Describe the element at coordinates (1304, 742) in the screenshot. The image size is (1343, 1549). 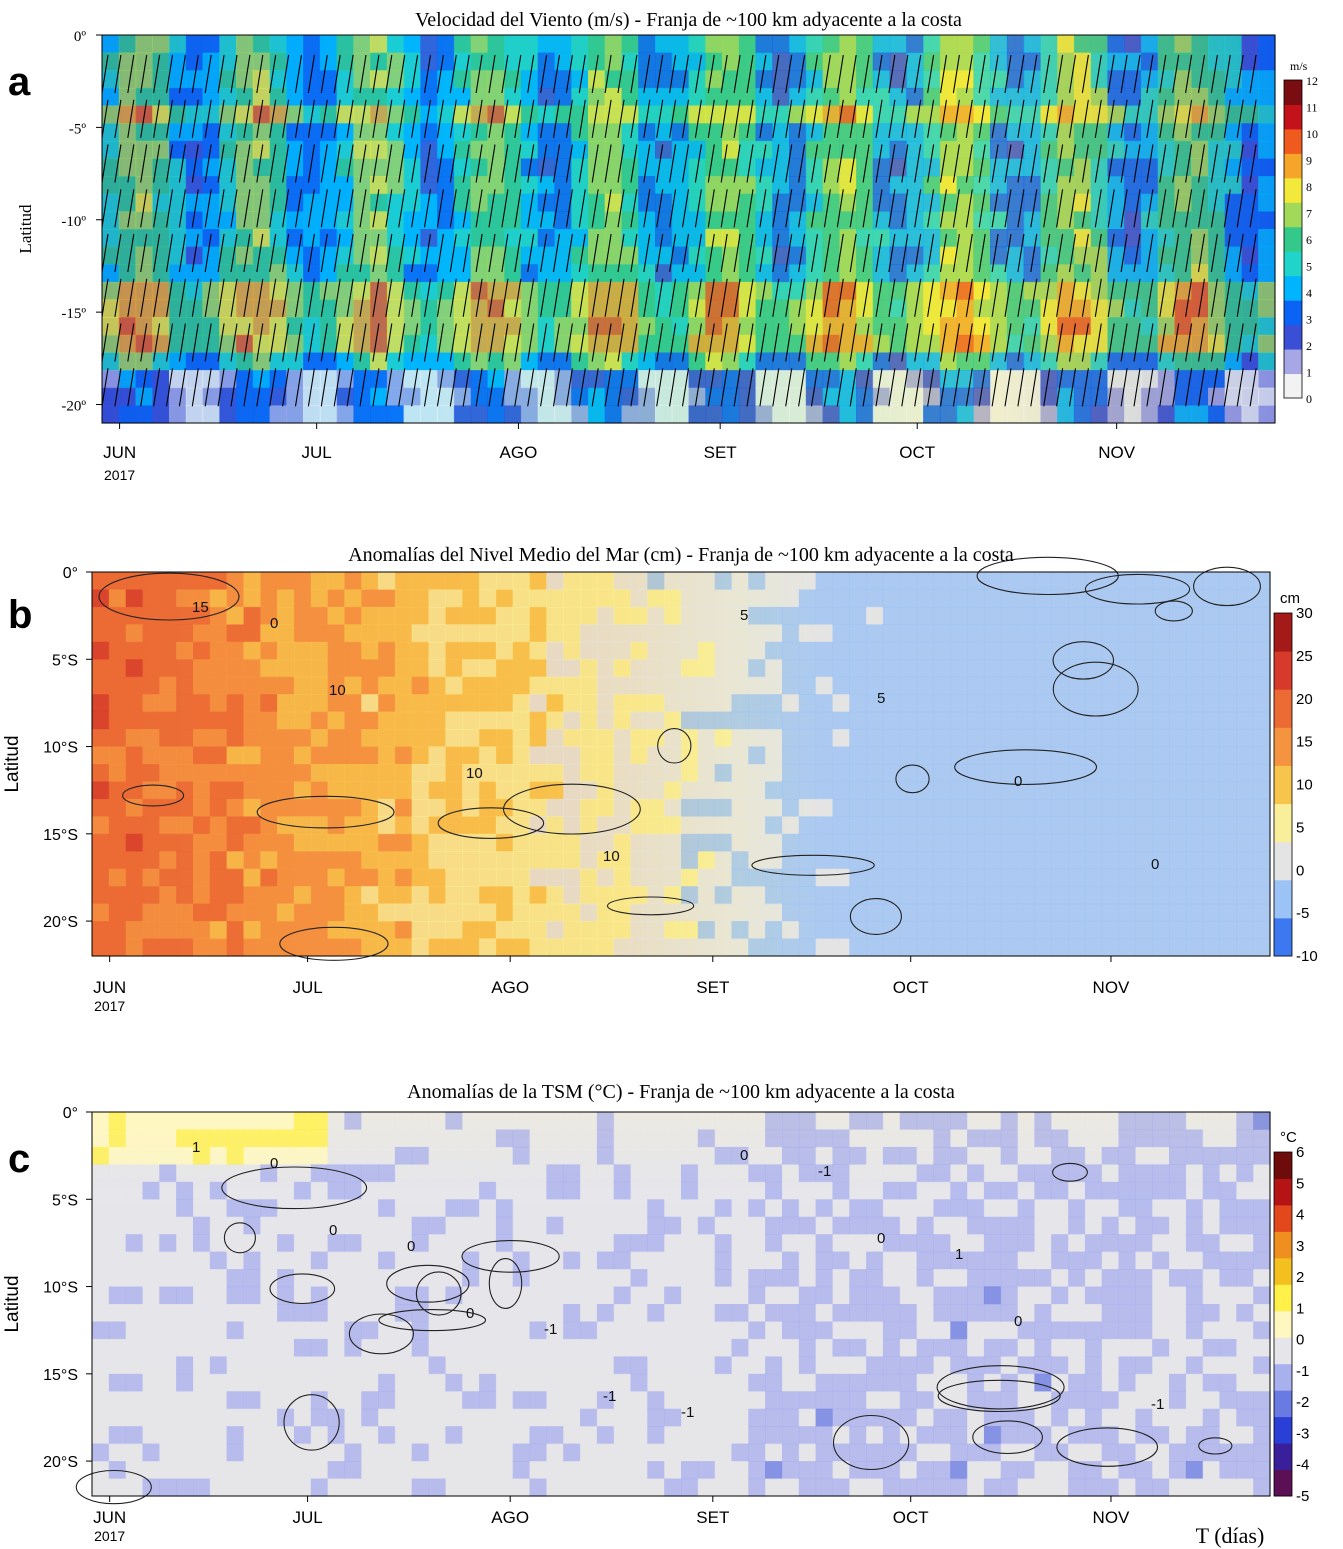
I see `colorbar-tick-label: 15` at that location.